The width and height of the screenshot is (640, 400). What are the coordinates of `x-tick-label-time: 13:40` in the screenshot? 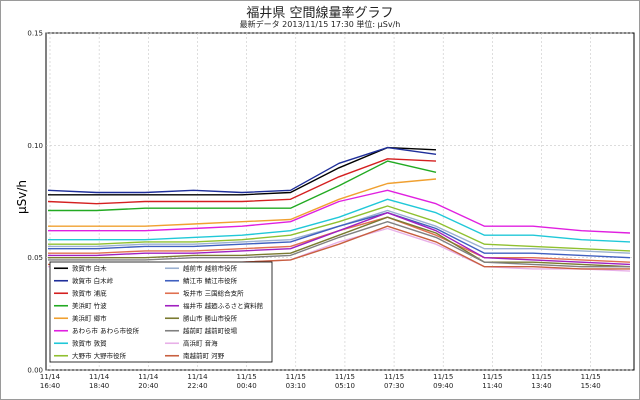 It's located at (541, 386).